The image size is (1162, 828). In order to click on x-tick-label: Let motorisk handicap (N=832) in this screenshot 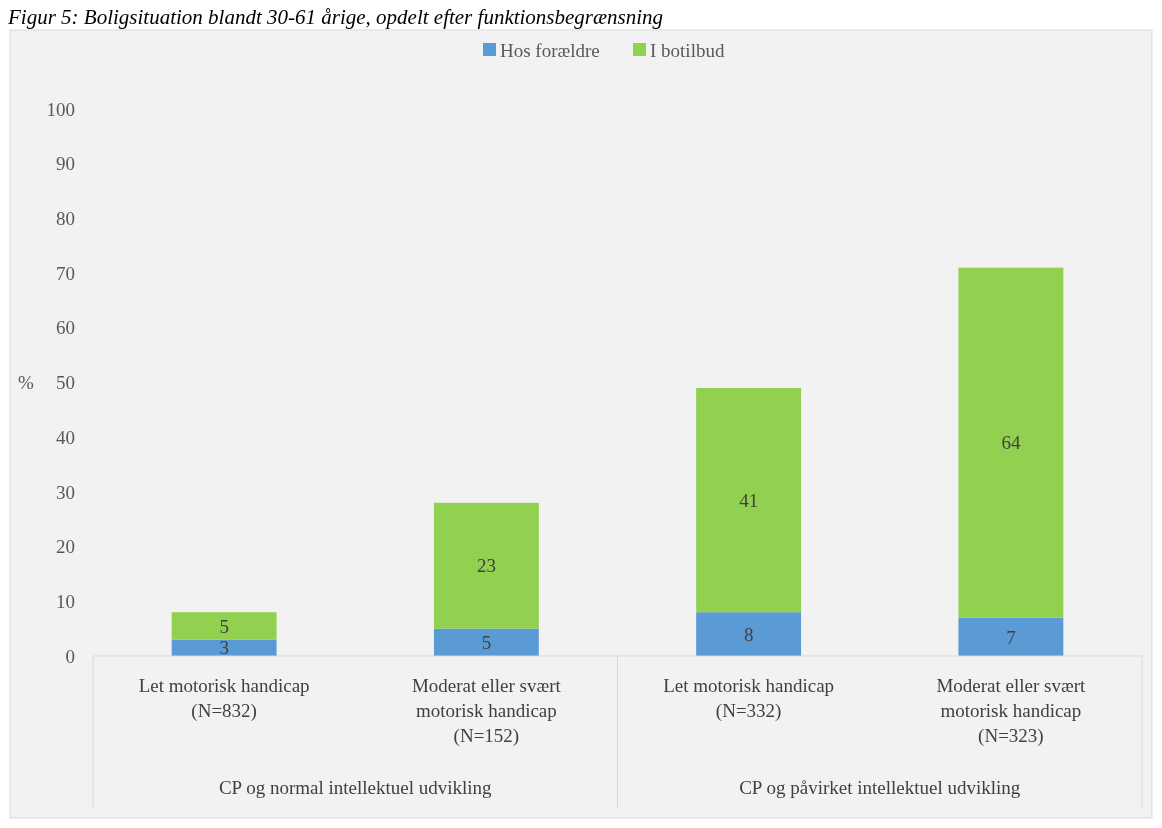, I will do `click(224, 698)`.